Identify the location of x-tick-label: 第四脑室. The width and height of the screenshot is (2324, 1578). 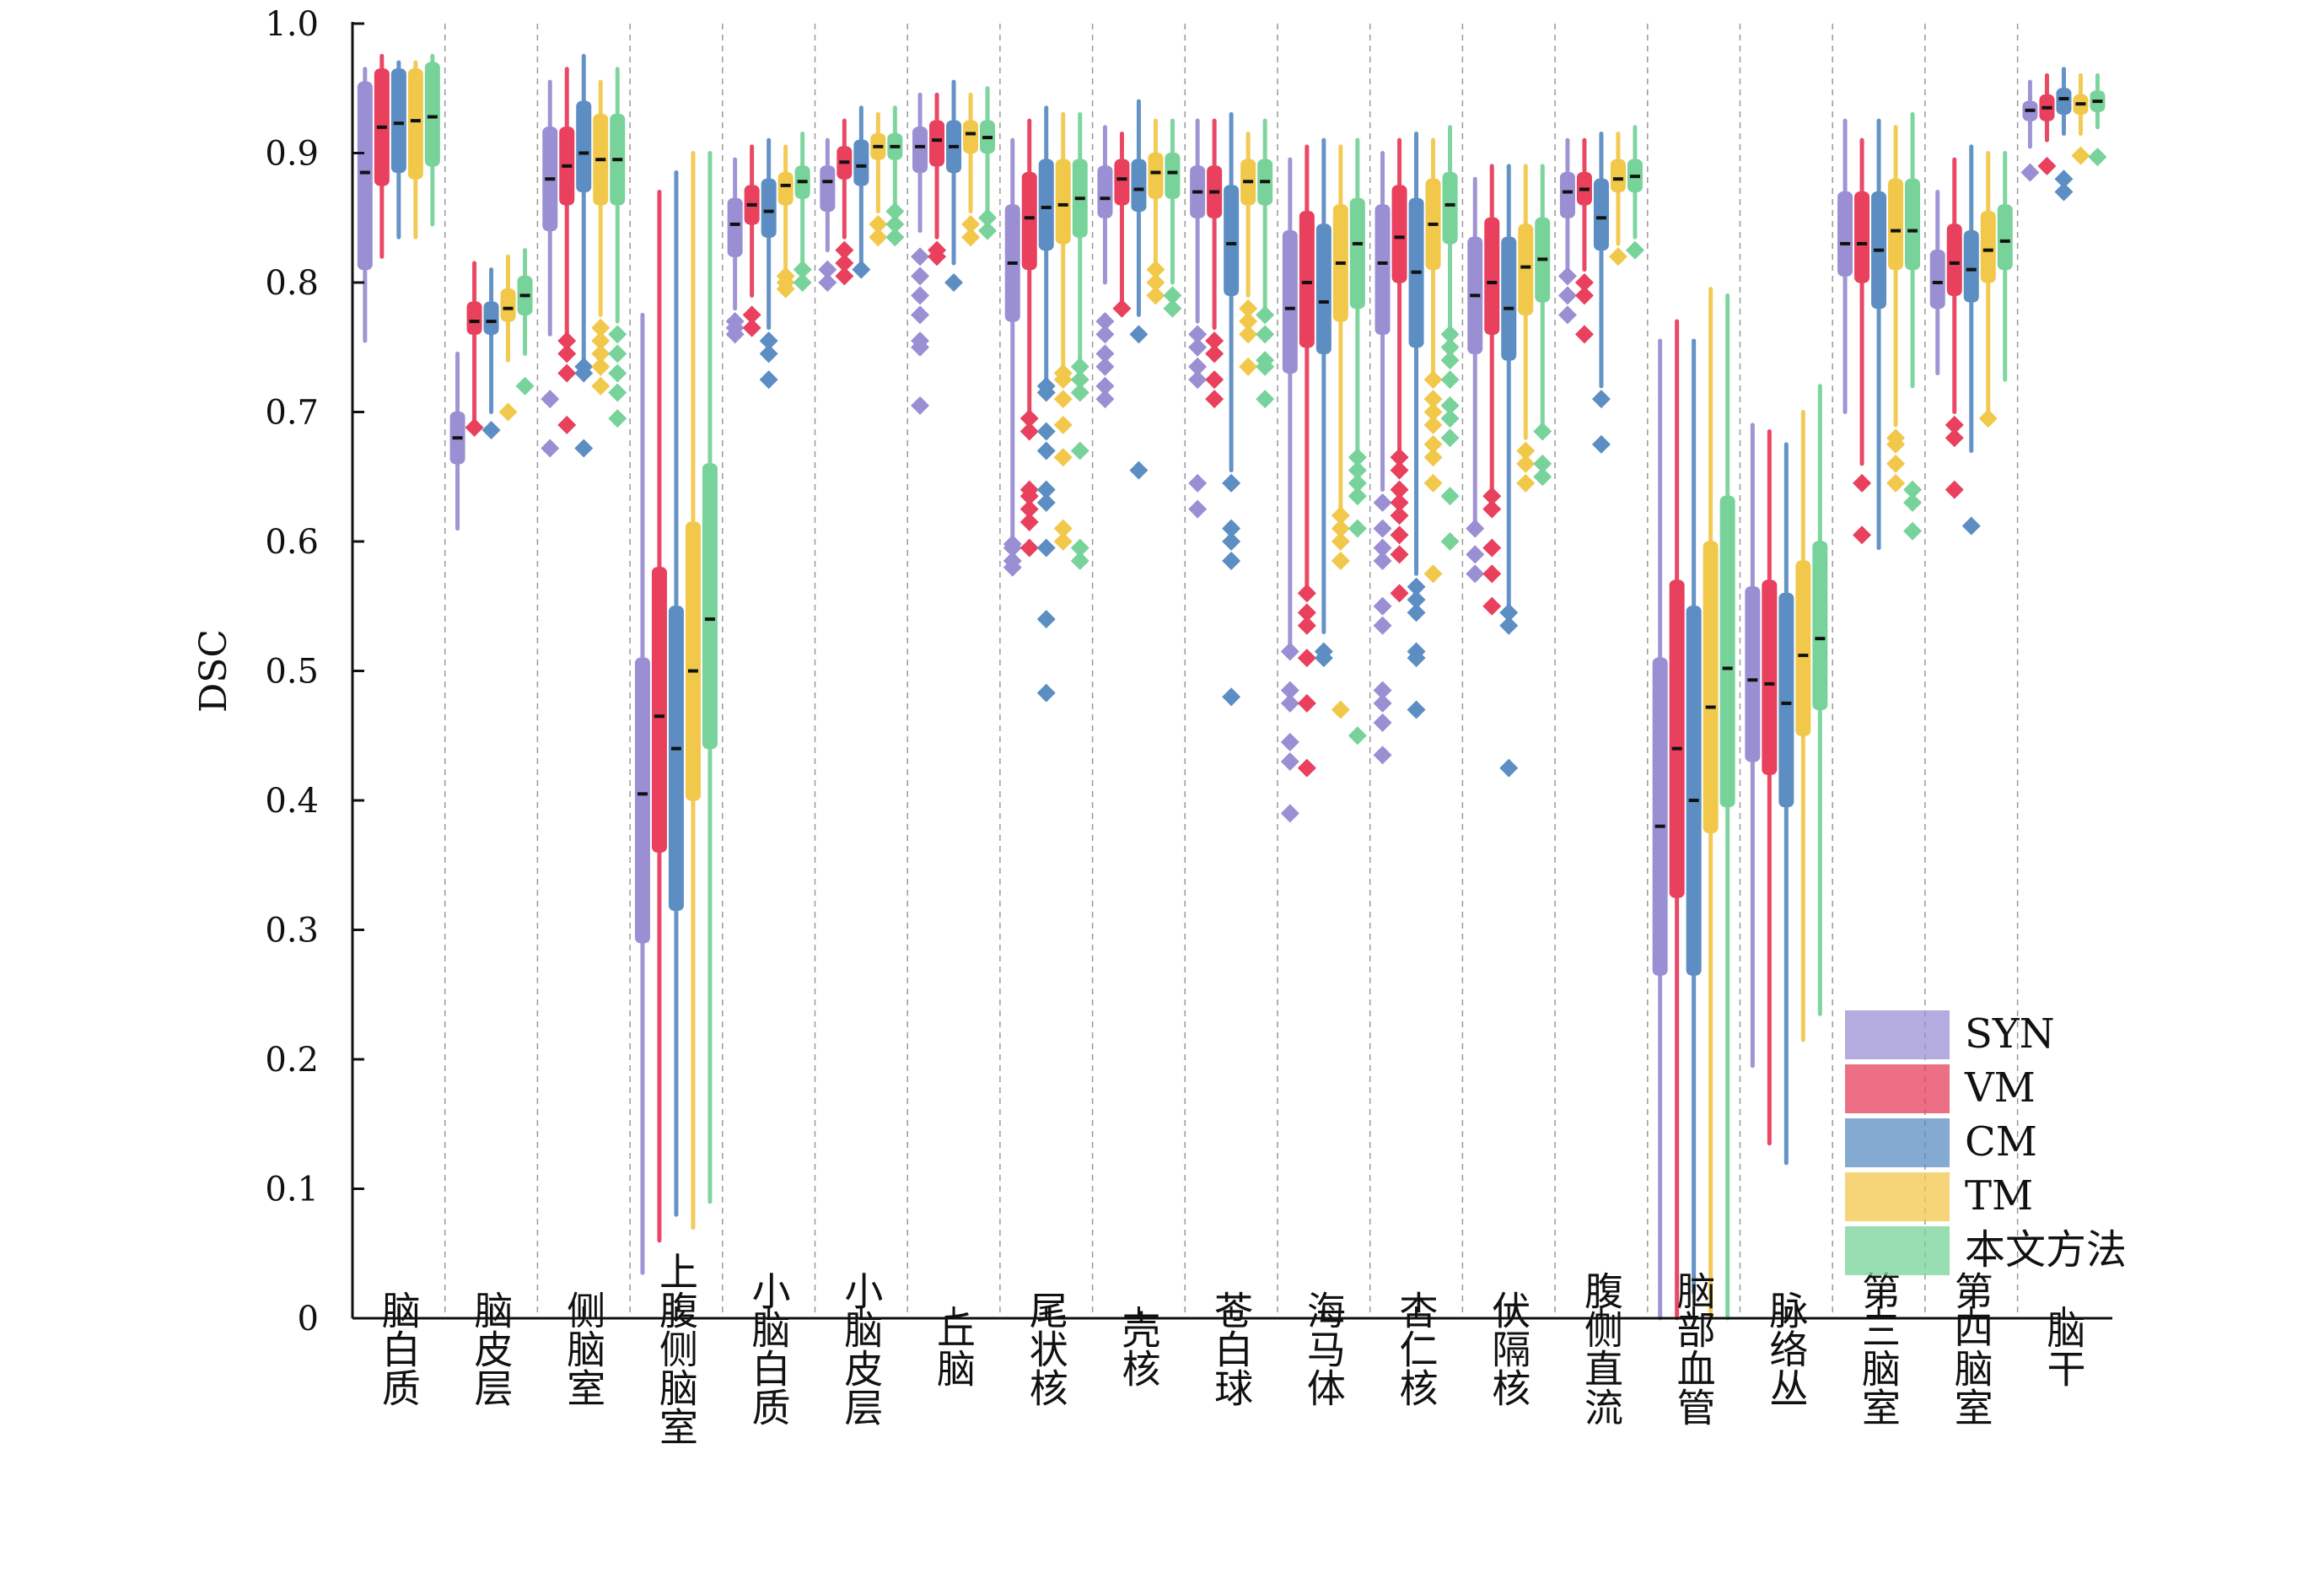
(1972, 1348).